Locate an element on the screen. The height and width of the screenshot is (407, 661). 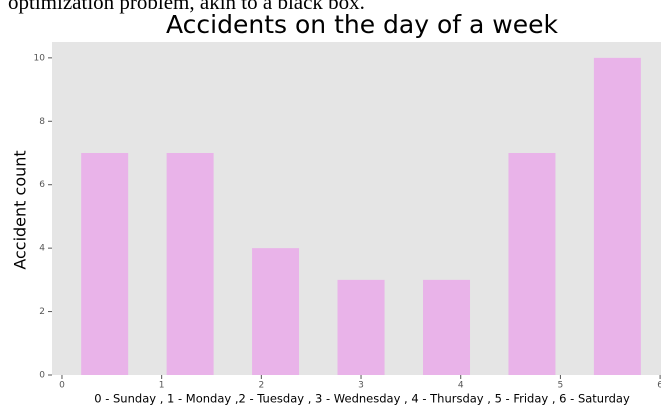
x-tick-label: 3 is located at coordinates (361, 386).